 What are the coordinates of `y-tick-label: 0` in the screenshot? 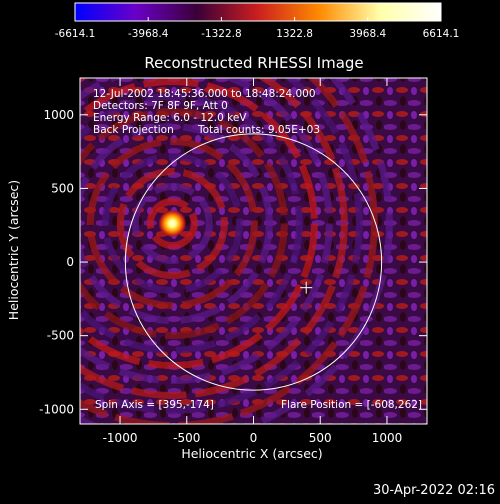 It's located at (70, 262).